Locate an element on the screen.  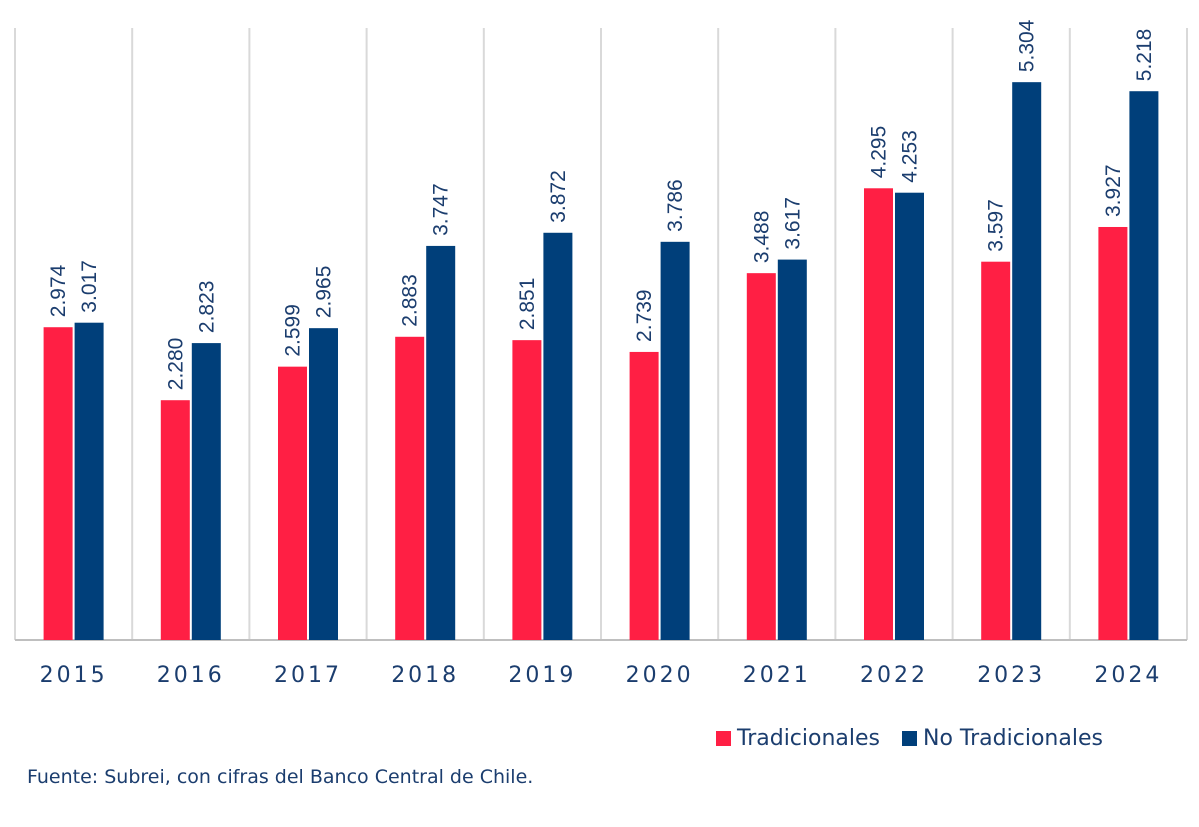
data-label-no-tradicionales-2017: 2.965 is located at coordinates (324, 292).